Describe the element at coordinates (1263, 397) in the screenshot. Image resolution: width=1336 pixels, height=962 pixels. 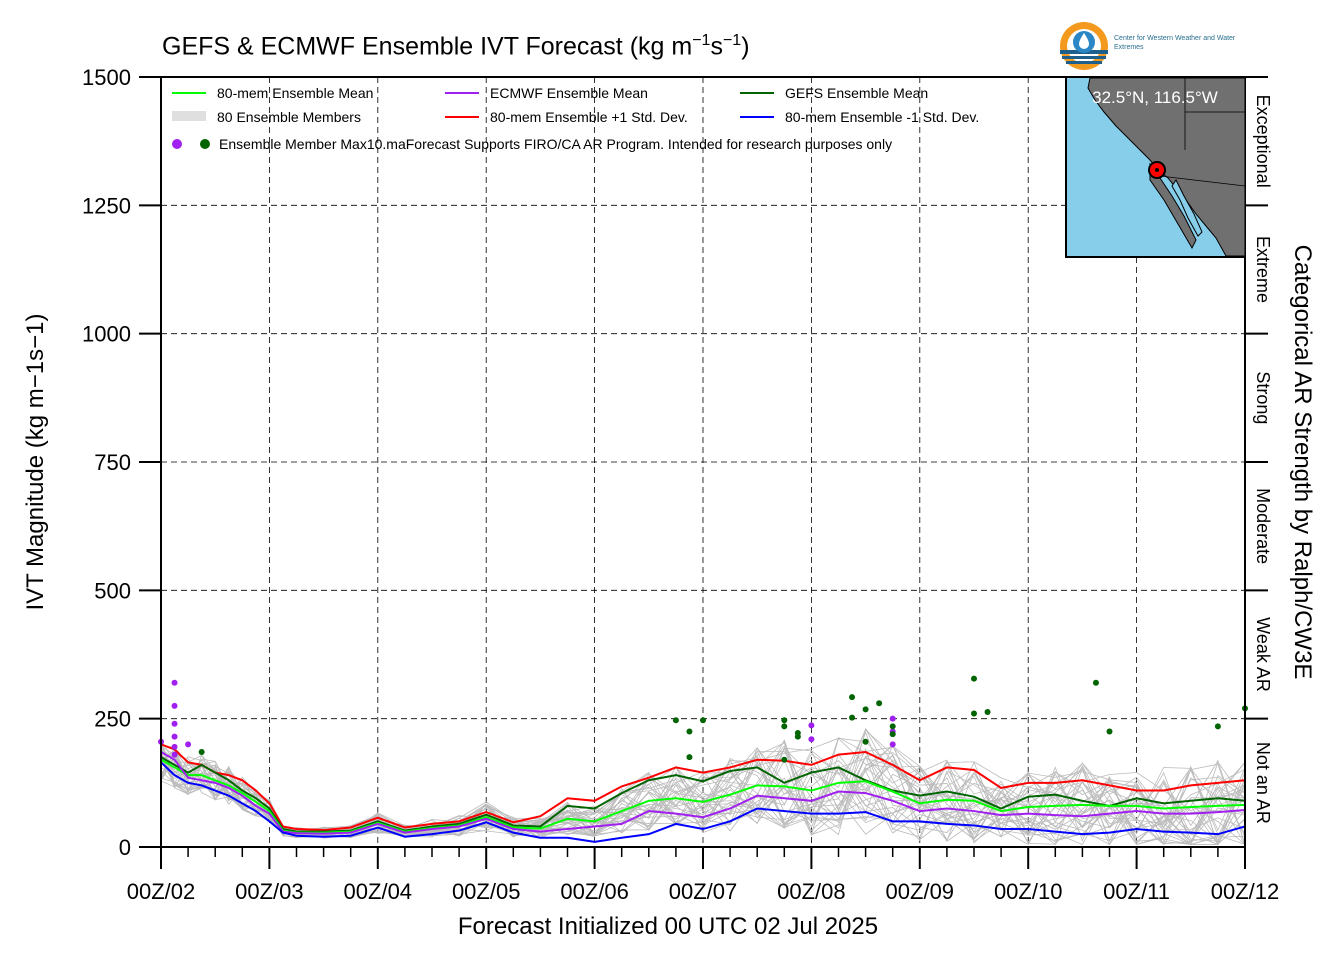
I see `category-label: Strong` at that location.